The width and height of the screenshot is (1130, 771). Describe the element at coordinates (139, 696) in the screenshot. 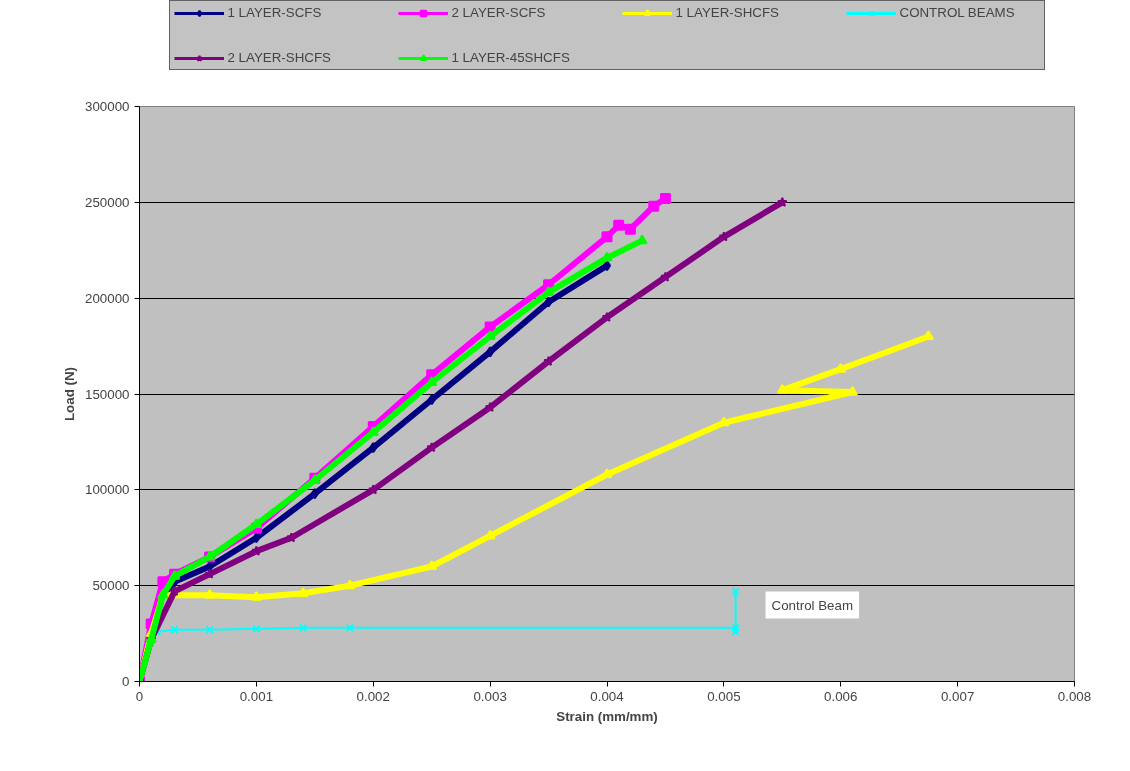

I see `x-tick-label: 0` at that location.